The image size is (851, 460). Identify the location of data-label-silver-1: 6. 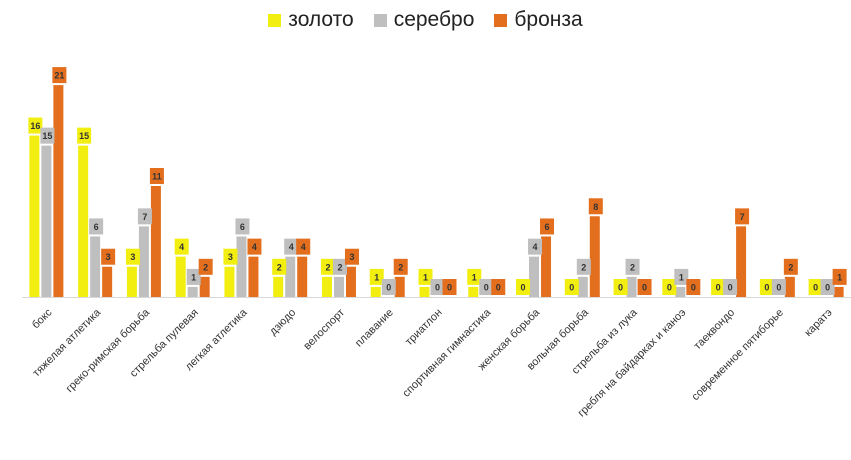
(96, 227).